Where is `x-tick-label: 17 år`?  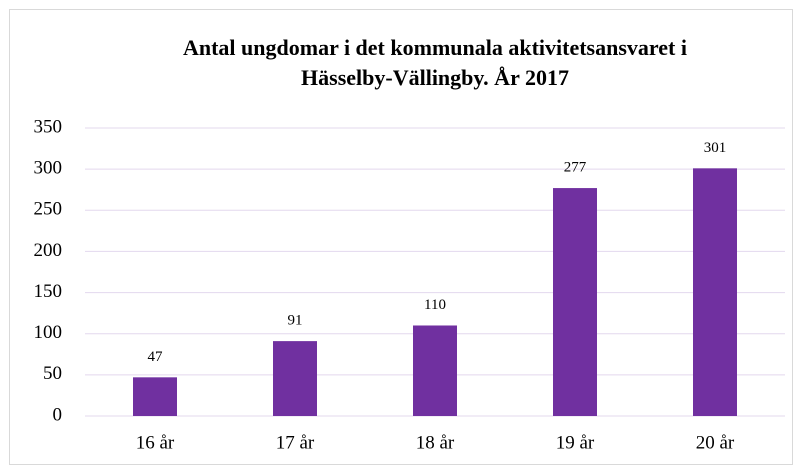
x-tick-label: 17 år is located at coordinates (295, 442).